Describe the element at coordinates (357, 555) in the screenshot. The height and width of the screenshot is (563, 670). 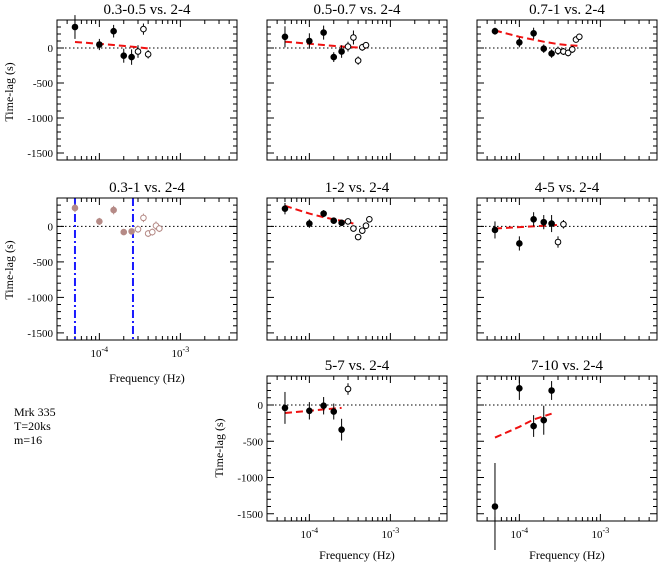
I see `x-axis-label-panel7: Frequency (Hz)` at that location.